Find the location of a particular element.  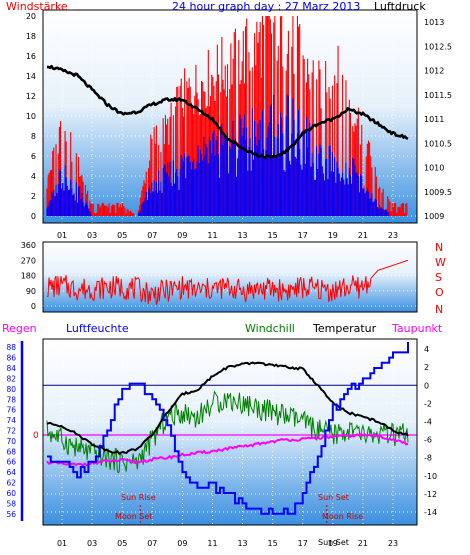

rain-zero-label: 0 is located at coordinates (36, 436).